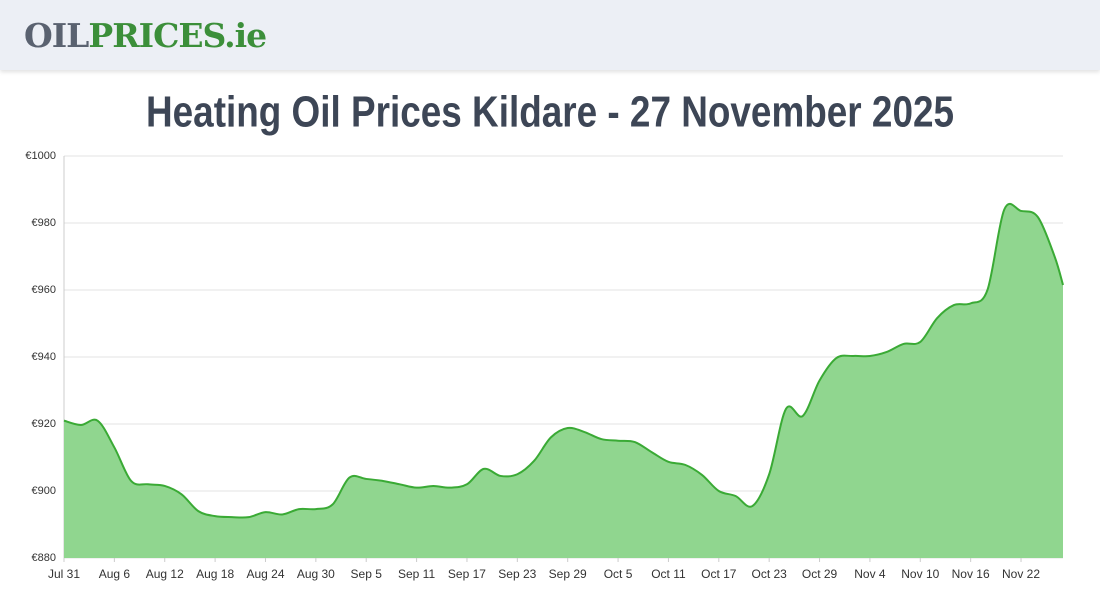 Image resolution: width=1100 pixels, height=600 pixels. I want to click on x-tick-label: Sep 5, so click(367, 574).